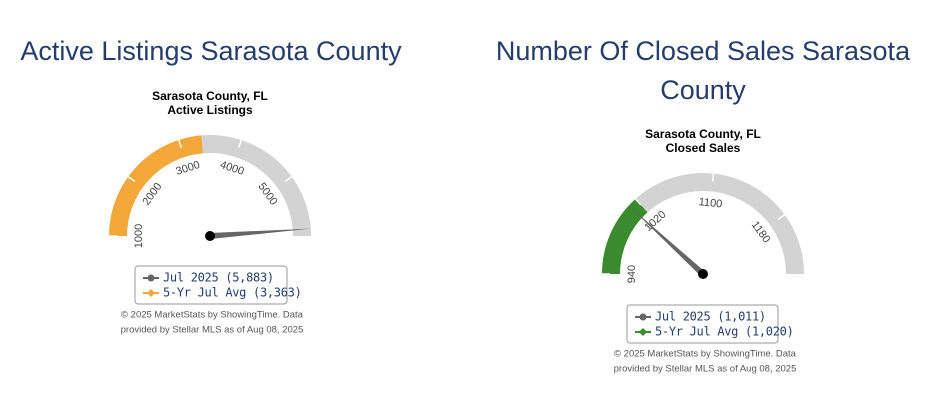  Describe the element at coordinates (232, 293) in the screenshot. I see `legend-label: 5-Yr Jul Avg (3,363)` at that location.